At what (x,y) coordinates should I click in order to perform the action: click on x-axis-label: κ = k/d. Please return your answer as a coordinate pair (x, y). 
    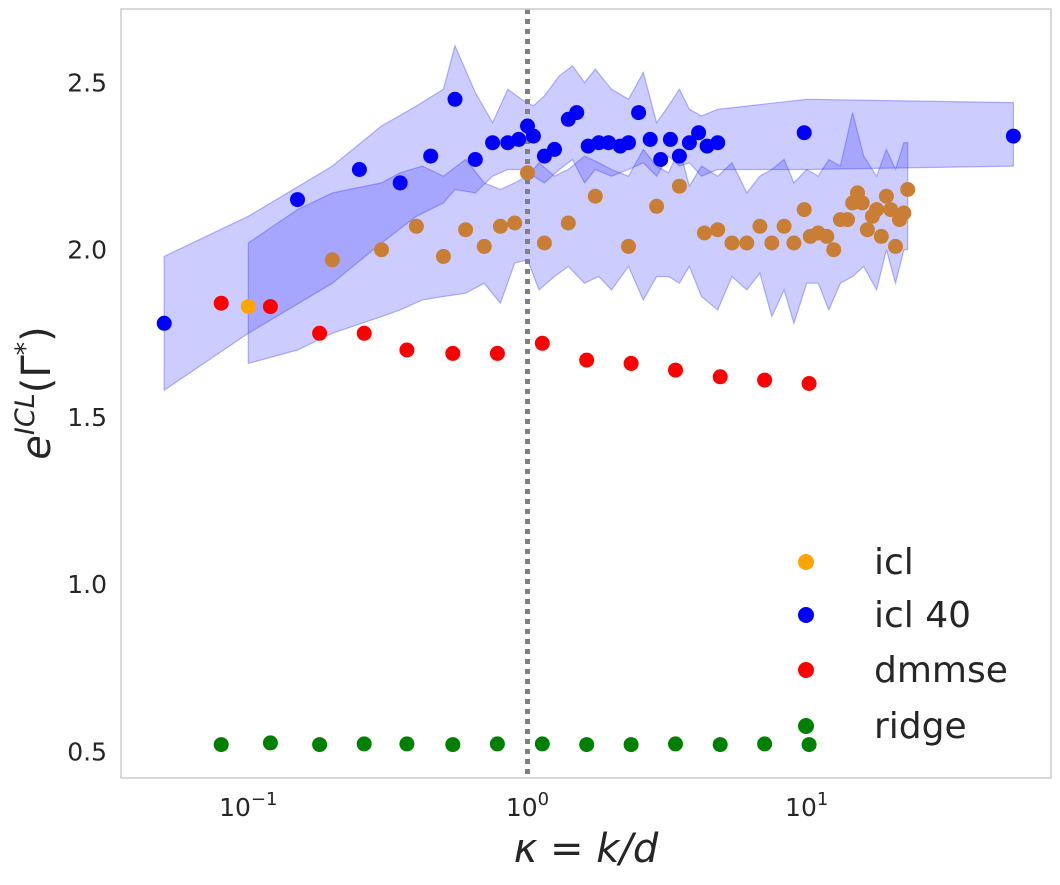
    Looking at the image, I should click on (586, 849).